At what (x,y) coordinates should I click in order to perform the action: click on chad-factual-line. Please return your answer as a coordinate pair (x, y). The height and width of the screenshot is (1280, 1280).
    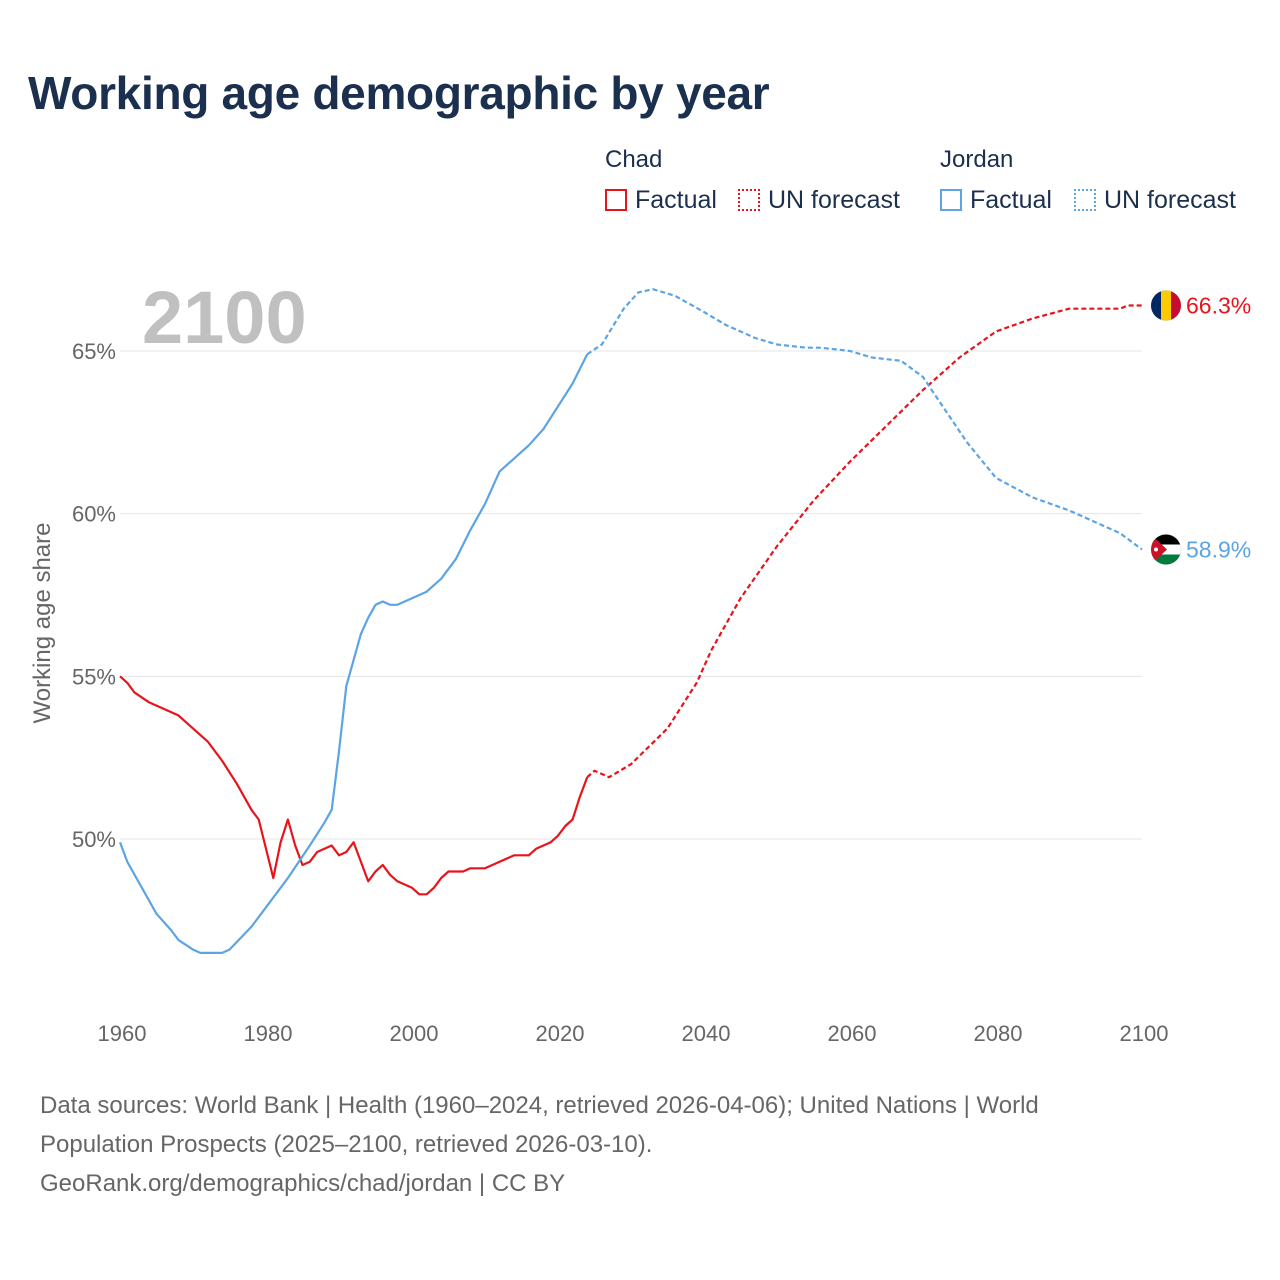
    Looking at the image, I should click on (354, 785).